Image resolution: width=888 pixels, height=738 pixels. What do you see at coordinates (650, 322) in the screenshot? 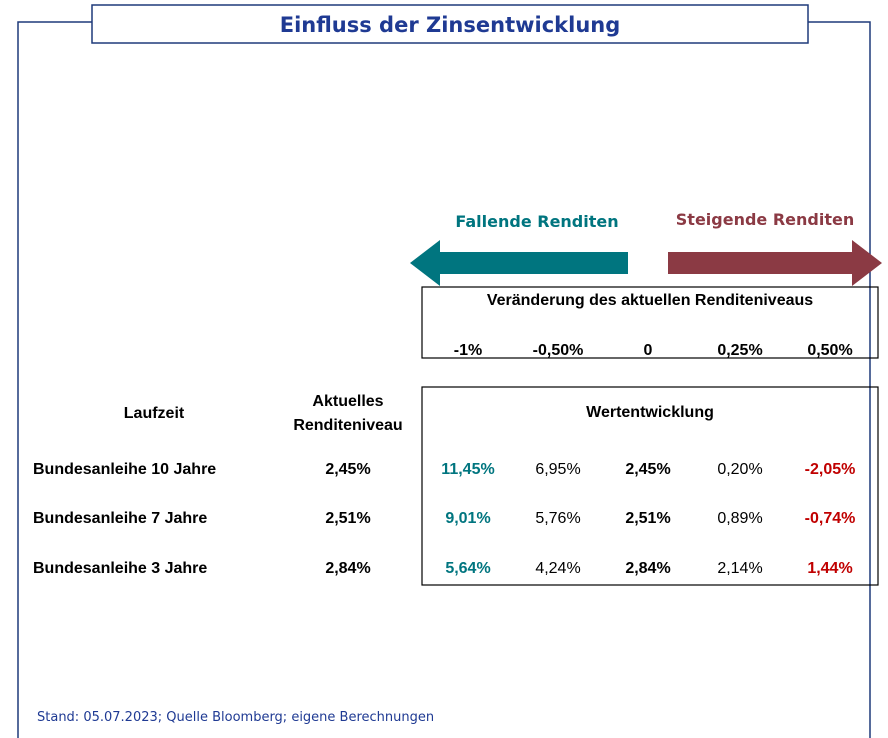
I see `change-box` at bounding box center [650, 322].